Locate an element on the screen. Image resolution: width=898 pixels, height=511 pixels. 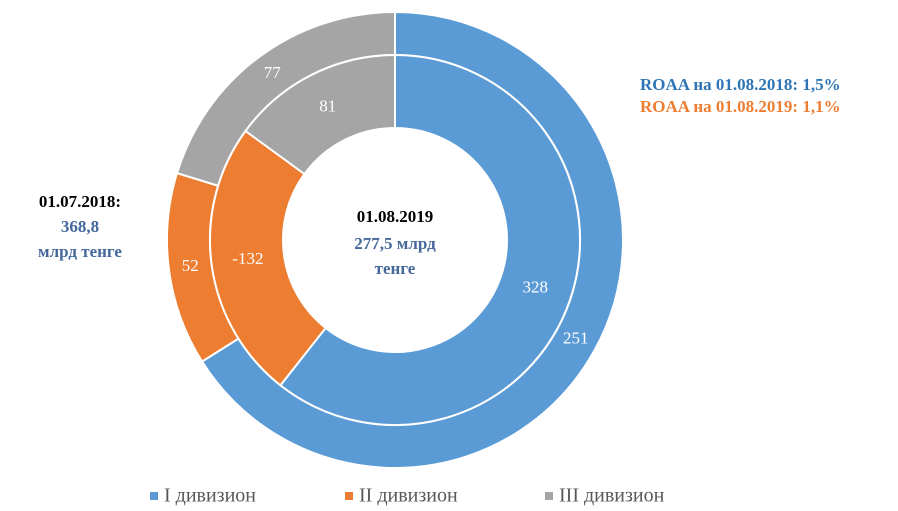
legend-label: III дивизион is located at coordinates (612, 496).